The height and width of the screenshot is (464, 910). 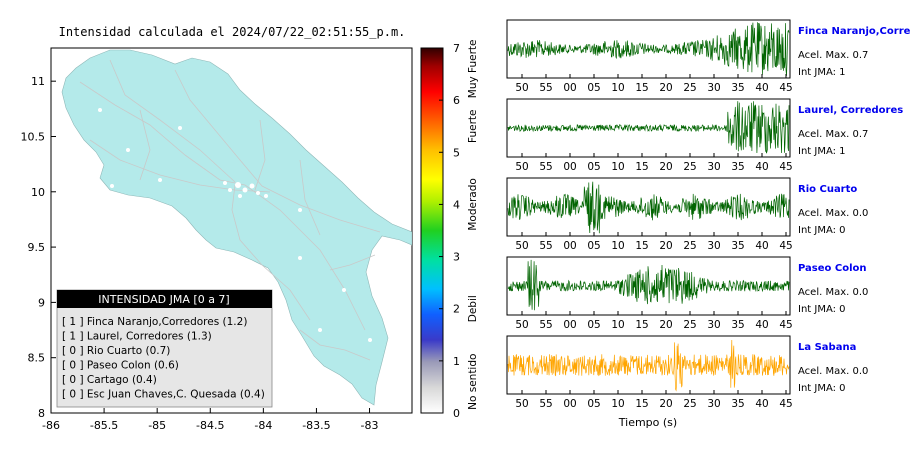 What do you see at coordinates (104, 425) in the screenshot?
I see `map-x-tick-label: -85.5` at bounding box center [104, 425].